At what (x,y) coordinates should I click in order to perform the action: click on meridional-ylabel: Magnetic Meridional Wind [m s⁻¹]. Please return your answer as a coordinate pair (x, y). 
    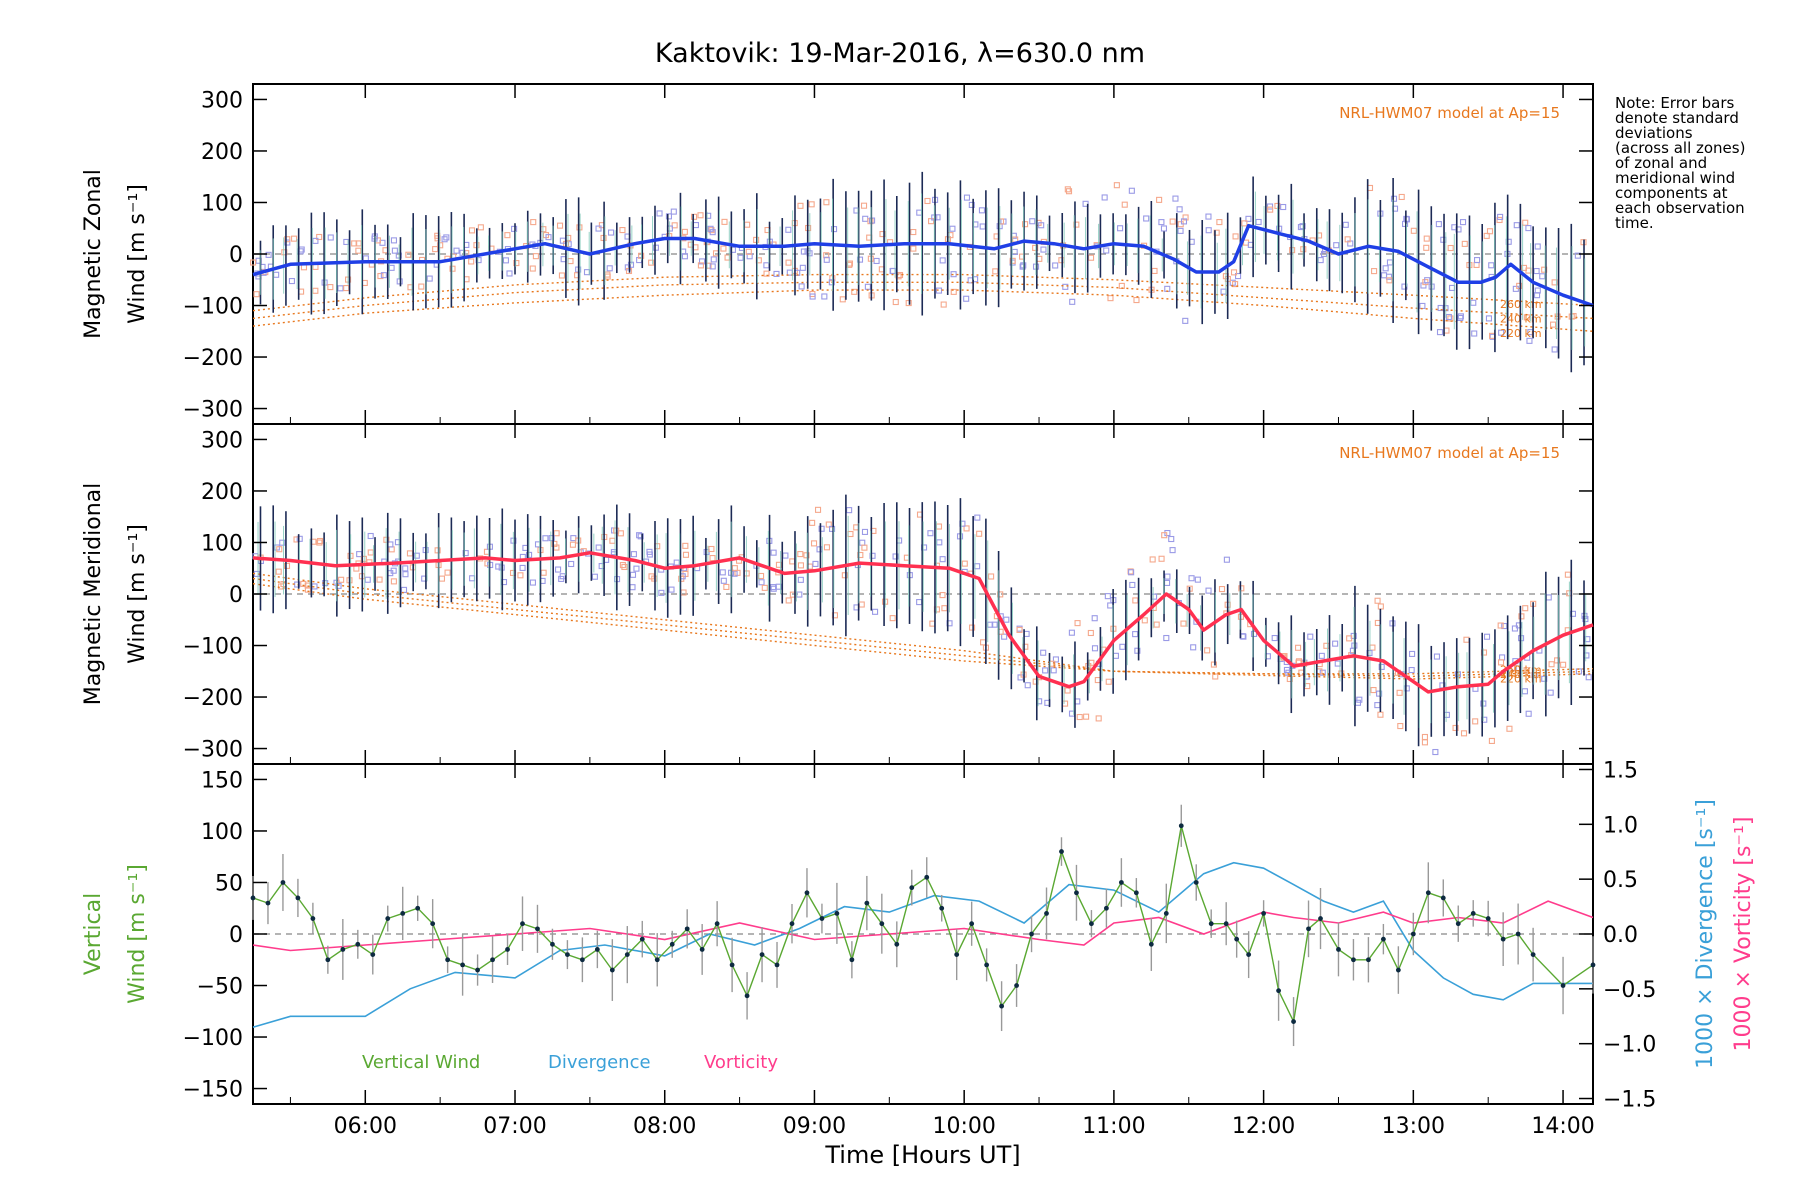
    Looking at the image, I should click on (115, 594).